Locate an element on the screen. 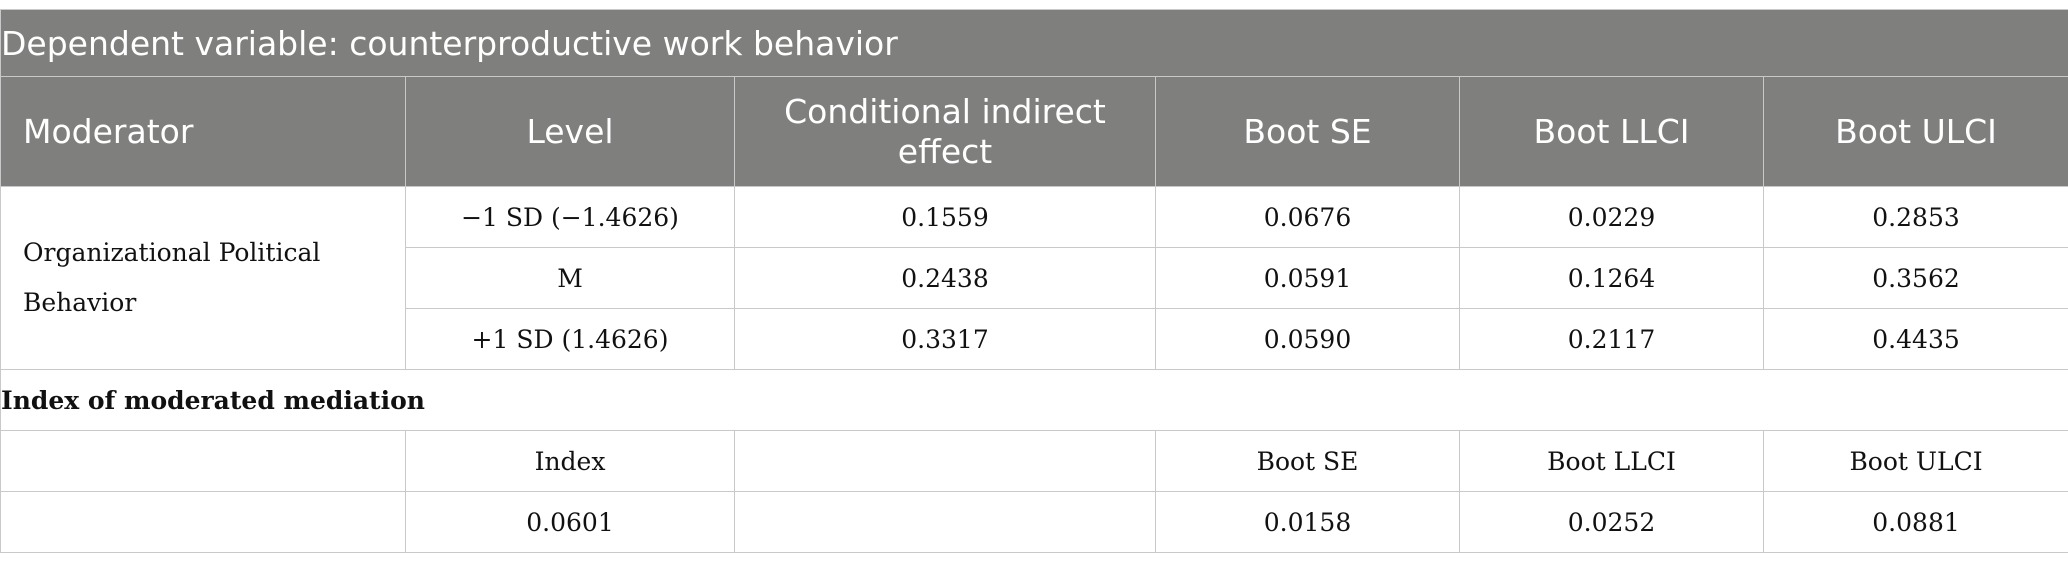 This screenshot has width=2068, height=574. index-subheader-boot-se: Boot SE is located at coordinates (1307, 461).